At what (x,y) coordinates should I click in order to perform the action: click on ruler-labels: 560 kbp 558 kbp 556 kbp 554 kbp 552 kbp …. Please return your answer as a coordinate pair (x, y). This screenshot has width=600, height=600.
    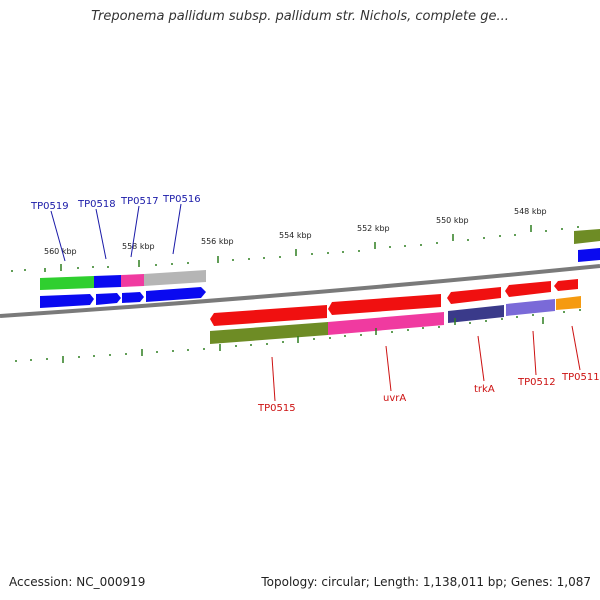
    Looking at the image, I should click on (295, 231).